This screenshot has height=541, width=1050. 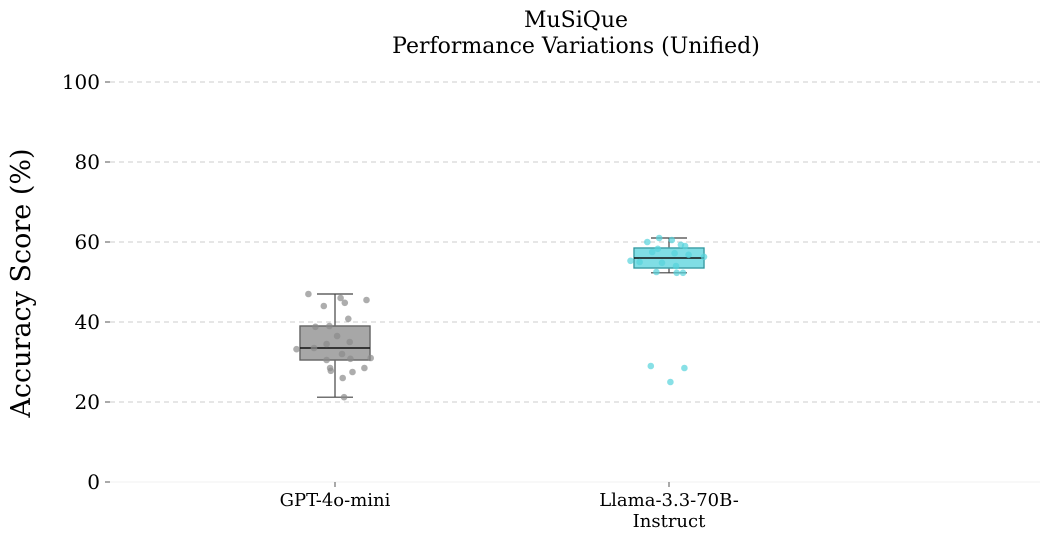 I want to click on chart-subtitle: Performance Variations (Unified), so click(x=576, y=46).